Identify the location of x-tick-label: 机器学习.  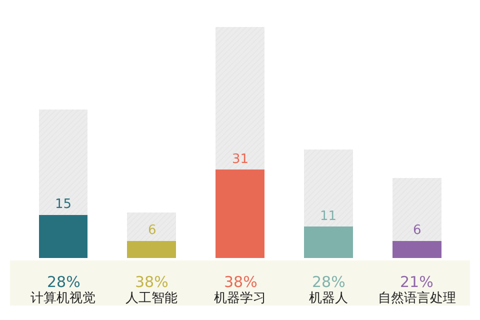
(240, 298).